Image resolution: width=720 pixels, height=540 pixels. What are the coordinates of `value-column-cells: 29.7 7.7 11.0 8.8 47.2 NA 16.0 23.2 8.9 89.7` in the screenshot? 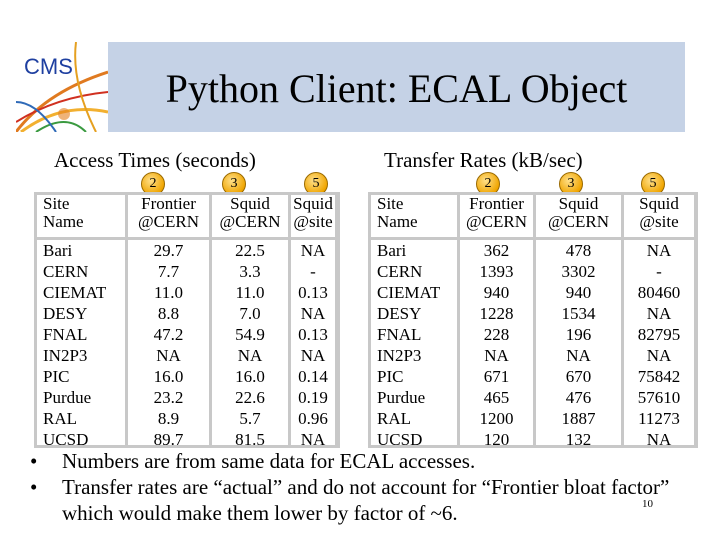 It's located at (168, 342).